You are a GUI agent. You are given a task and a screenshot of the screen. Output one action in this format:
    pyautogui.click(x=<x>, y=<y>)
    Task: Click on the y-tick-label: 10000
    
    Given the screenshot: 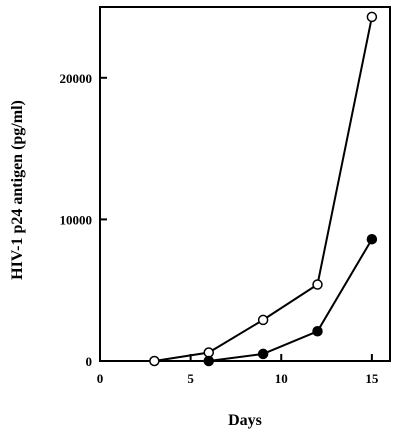 What is the action you would take?
    pyautogui.click(x=76, y=219)
    